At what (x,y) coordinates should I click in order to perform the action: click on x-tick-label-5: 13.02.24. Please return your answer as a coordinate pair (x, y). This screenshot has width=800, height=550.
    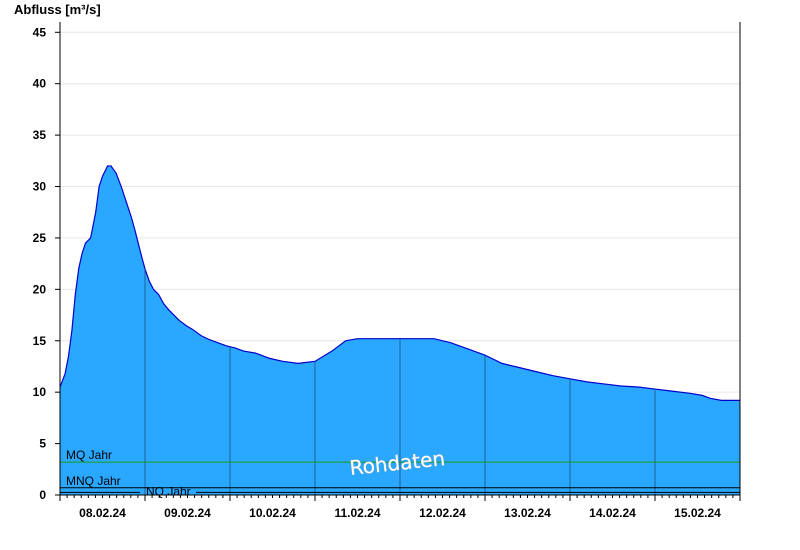
    Looking at the image, I should click on (527, 513).